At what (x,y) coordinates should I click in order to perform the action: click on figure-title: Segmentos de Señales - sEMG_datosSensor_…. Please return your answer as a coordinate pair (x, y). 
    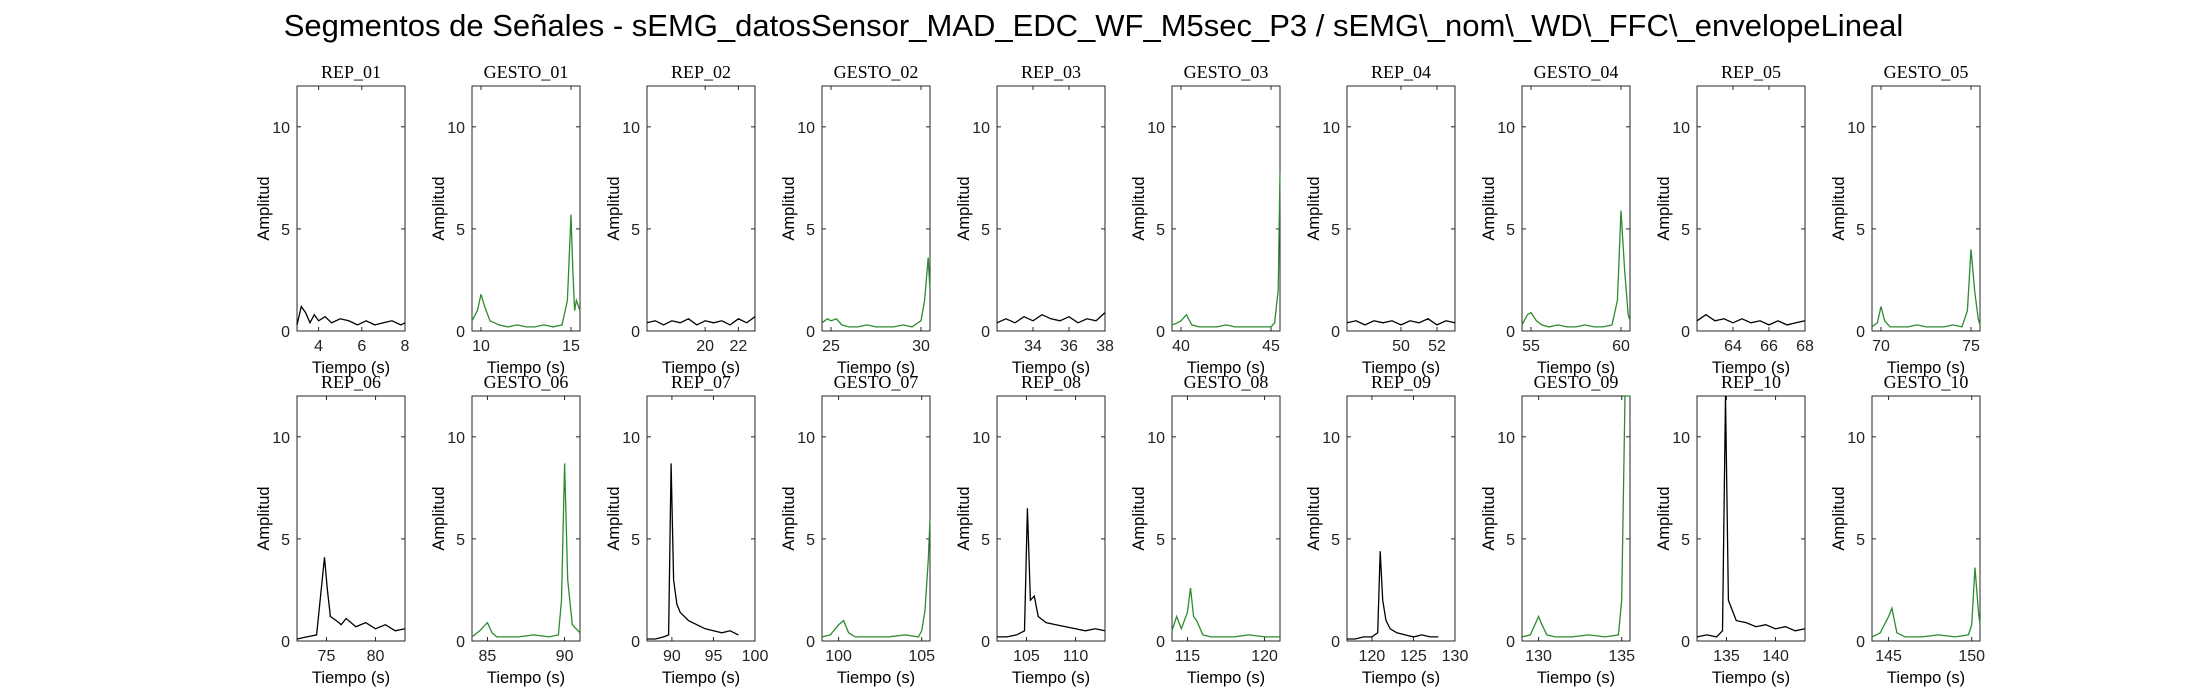
    Looking at the image, I should click on (1093, 25).